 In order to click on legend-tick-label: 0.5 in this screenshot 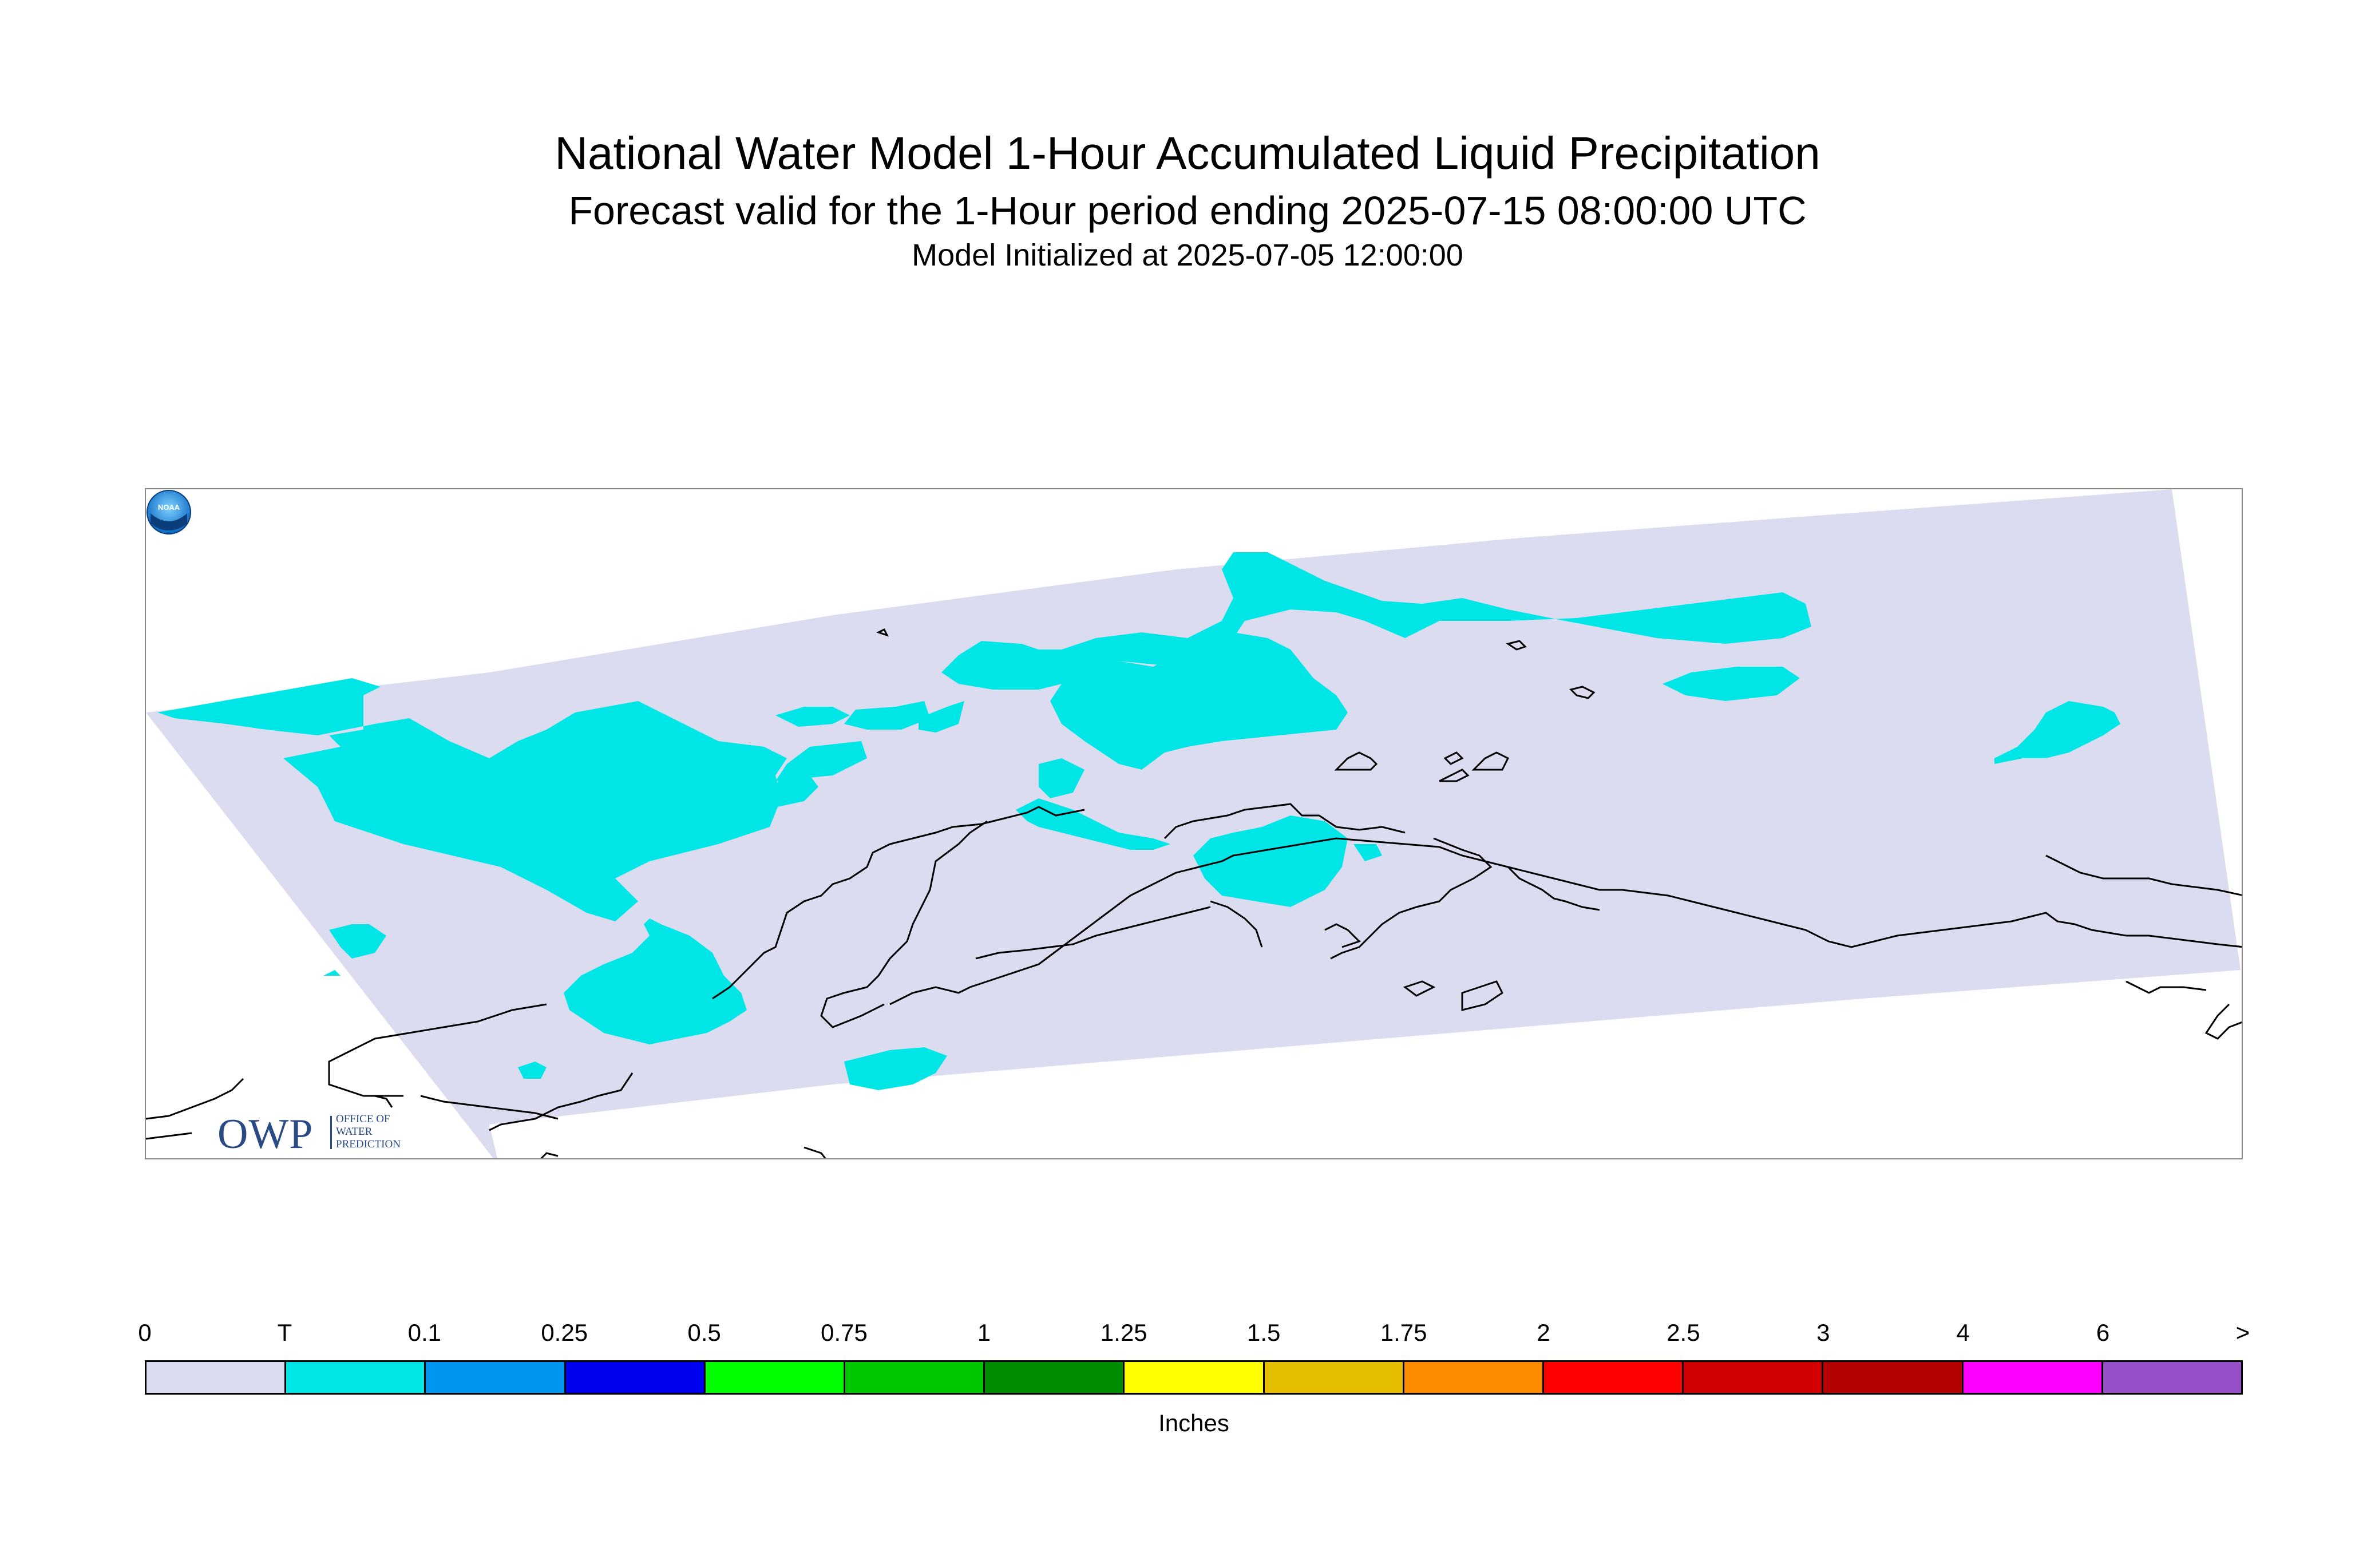, I will do `click(704, 1332)`.